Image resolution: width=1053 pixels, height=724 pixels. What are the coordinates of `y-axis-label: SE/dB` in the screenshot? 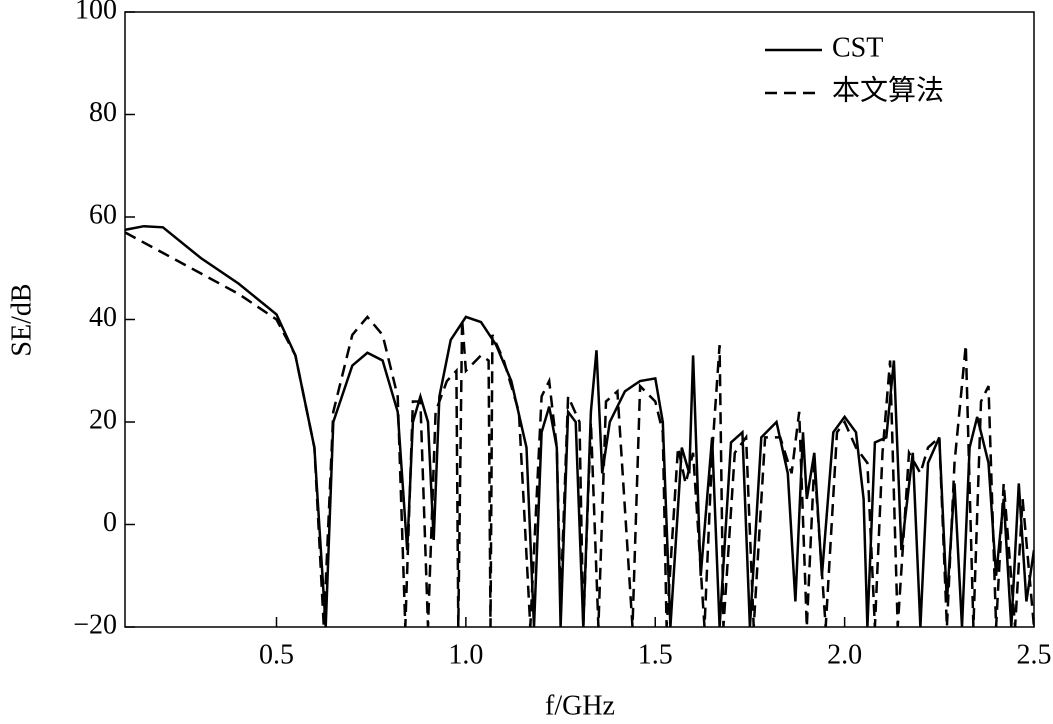 It's located at (21, 319).